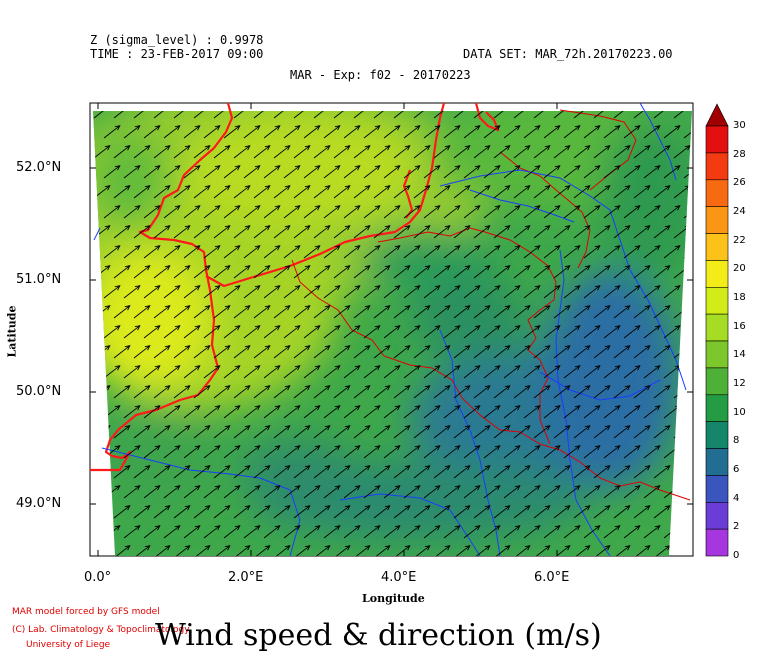  What do you see at coordinates (177, 40) in the screenshot?
I see `z-level-label: Z (sigma_level) : 0.9978` at bounding box center [177, 40].